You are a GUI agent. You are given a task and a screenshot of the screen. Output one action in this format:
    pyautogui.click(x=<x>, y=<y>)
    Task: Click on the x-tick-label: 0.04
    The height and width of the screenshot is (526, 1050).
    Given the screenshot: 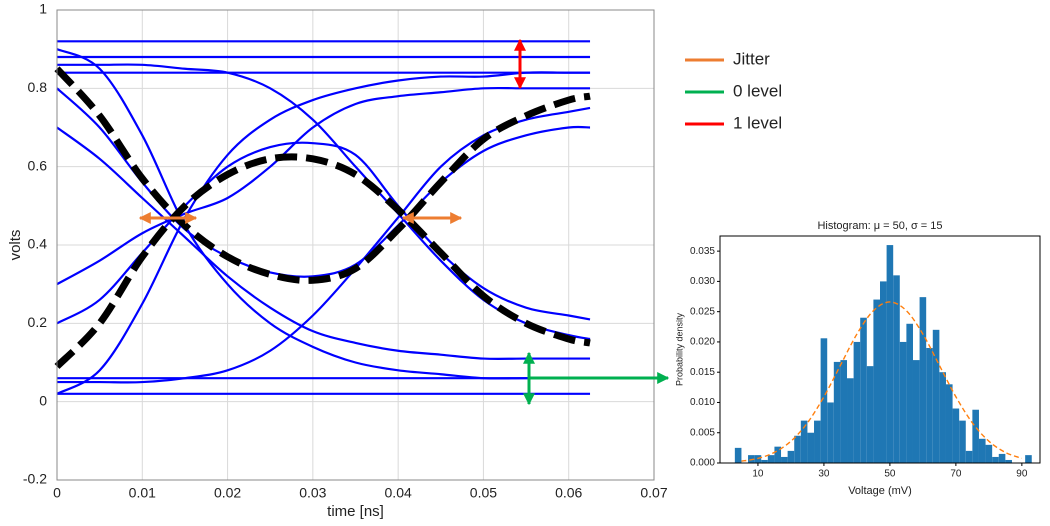 What is the action you would take?
    pyautogui.click(x=398, y=493)
    